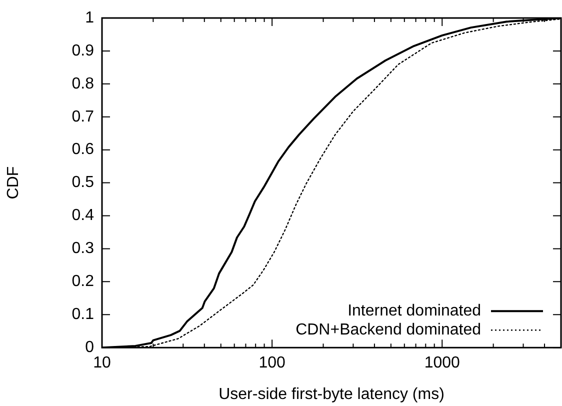  What do you see at coordinates (414, 311) in the screenshot?
I see `legend-label: Internet dominated` at bounding box center [414, 311].